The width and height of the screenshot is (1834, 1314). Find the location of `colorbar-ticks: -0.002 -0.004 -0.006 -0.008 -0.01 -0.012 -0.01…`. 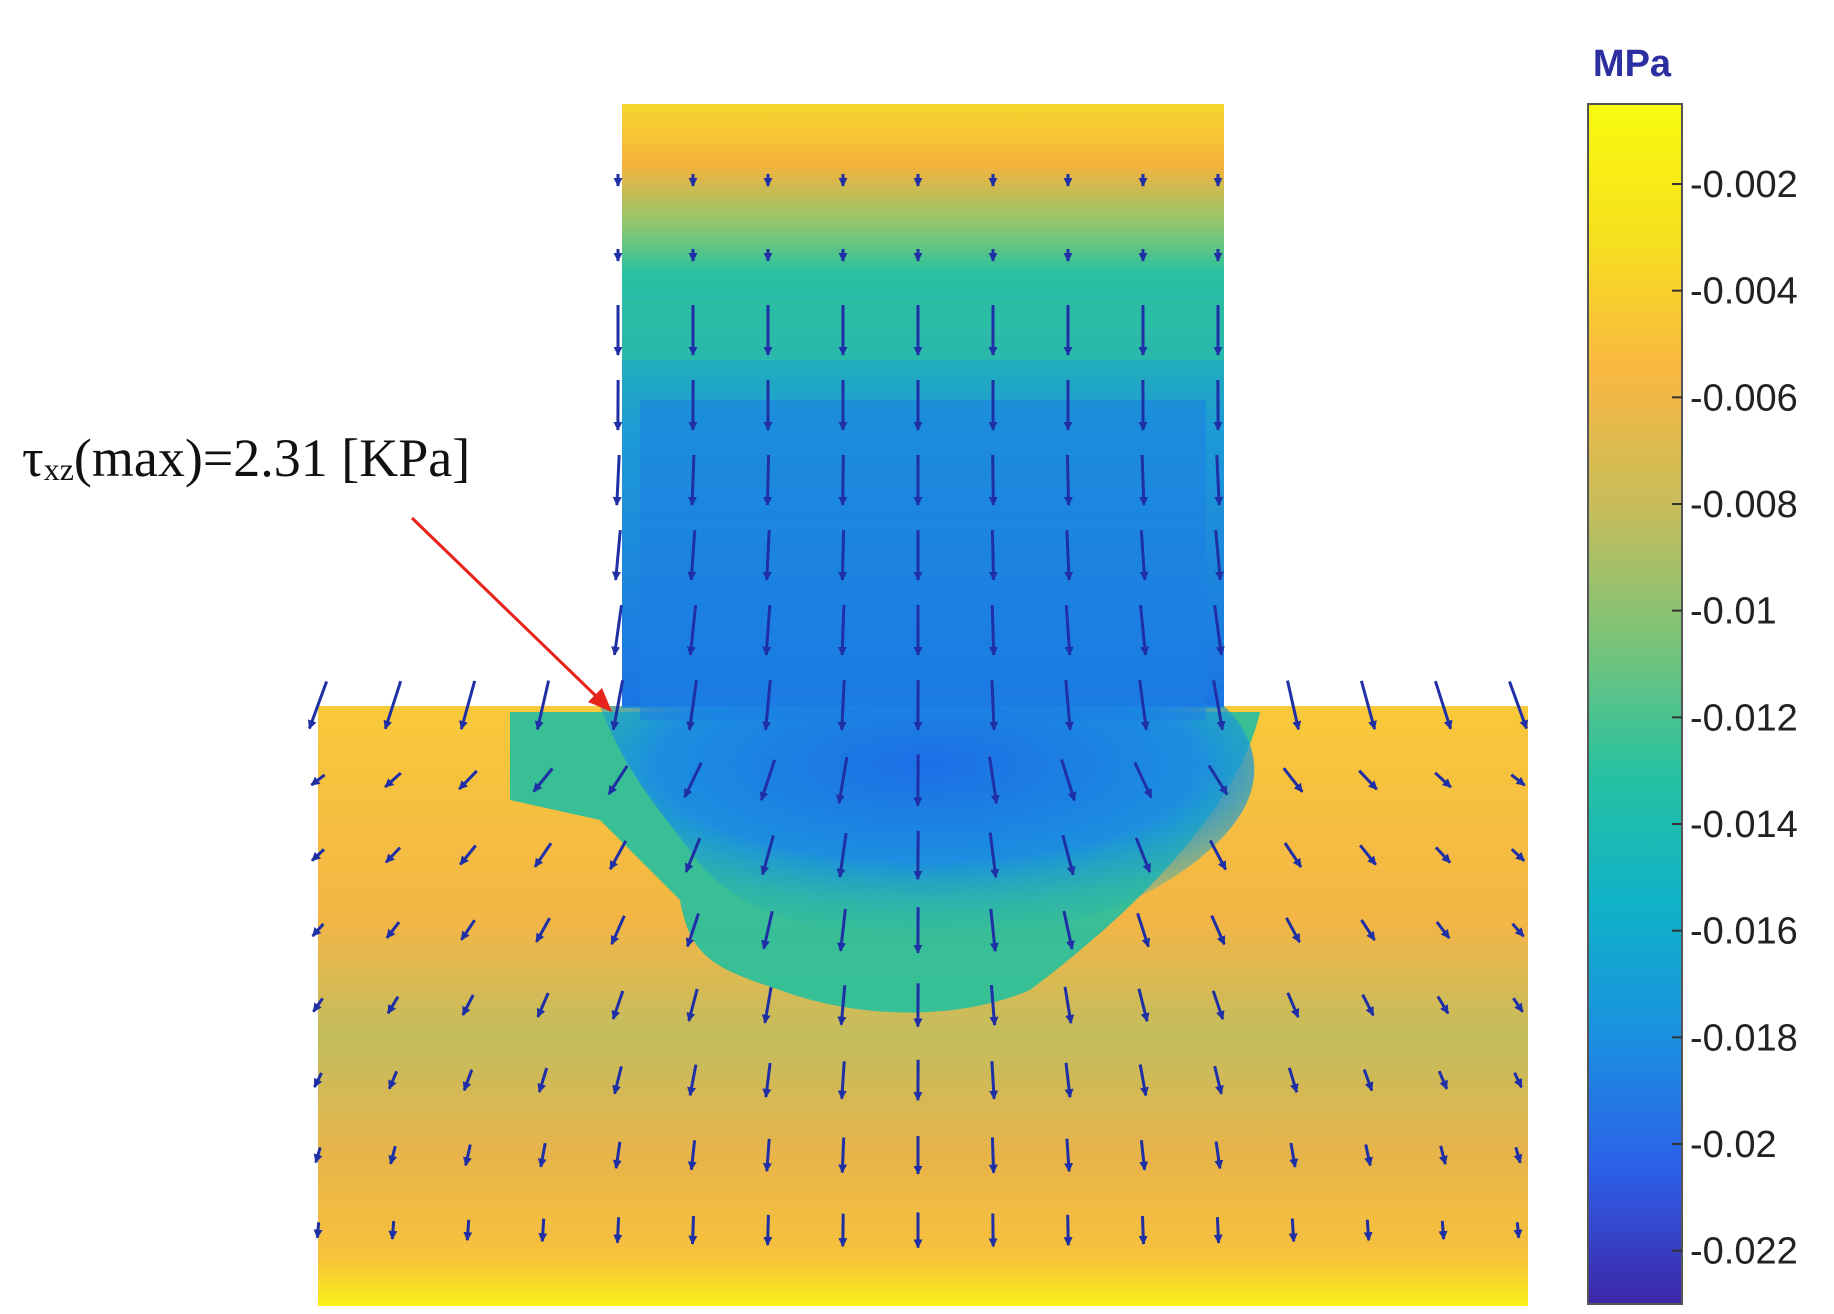

colorbar-ticks: -0.002 -0.004 -0.006 -0.008 -0.01 -0.012 -0.01… is located at coordinates (1735, 718).